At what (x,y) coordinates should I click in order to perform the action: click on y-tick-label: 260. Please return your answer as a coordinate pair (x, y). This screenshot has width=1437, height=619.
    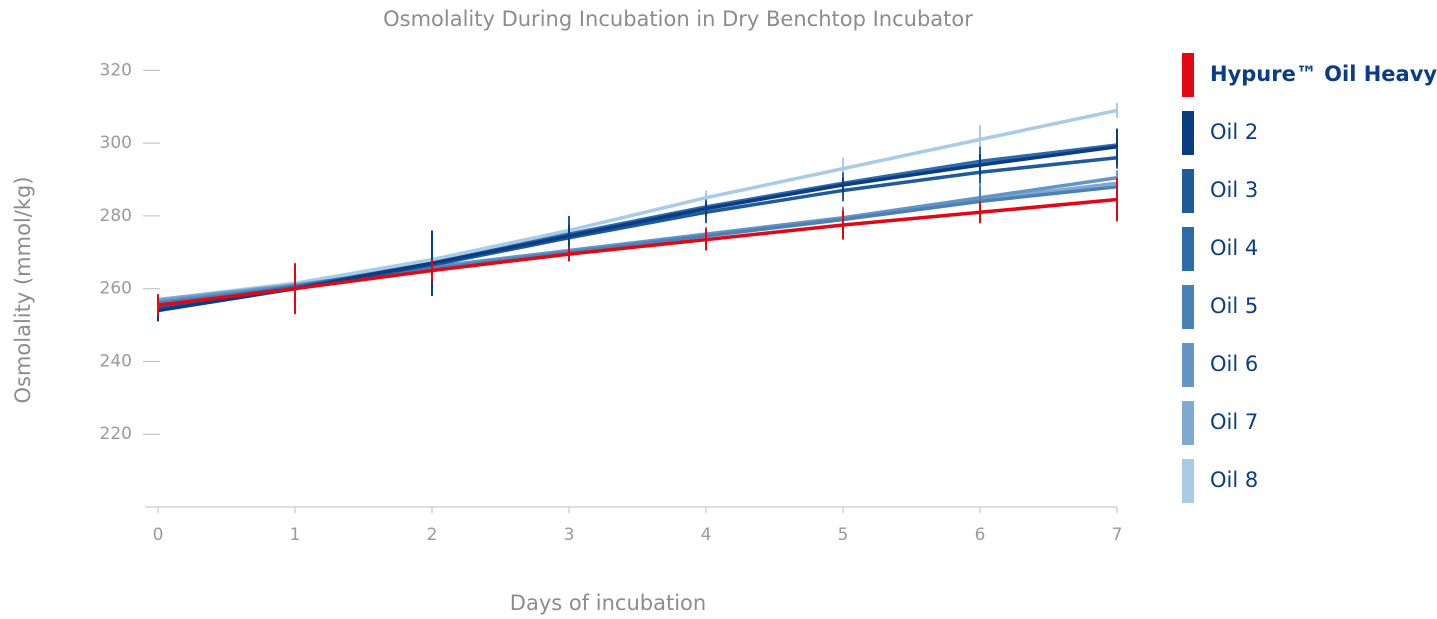
    Looking at the image, I should click on (116, 289).